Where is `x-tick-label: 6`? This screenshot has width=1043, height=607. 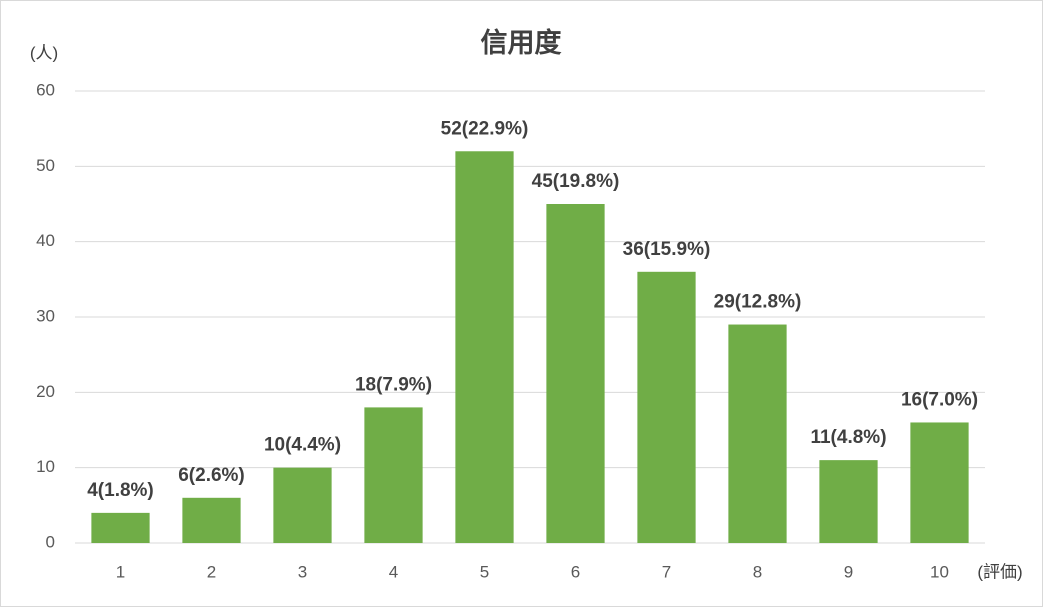 x-tick-label: 6 is located at coordinates (575, 571).